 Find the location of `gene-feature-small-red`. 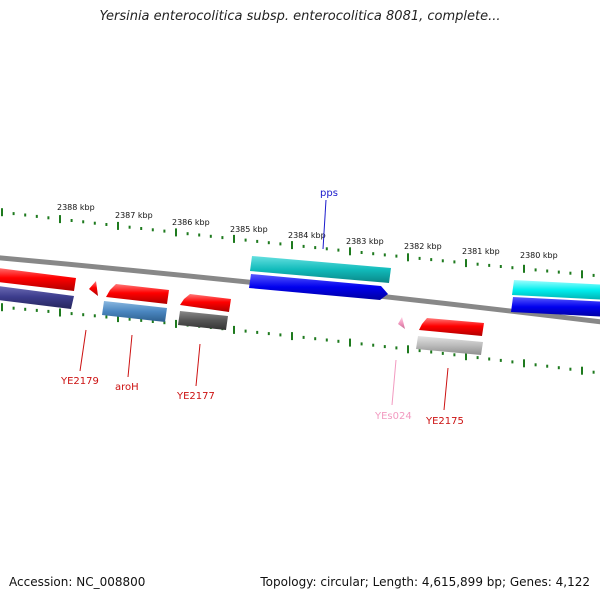

gene-feature-small-red is located at coordinates (93, 288).